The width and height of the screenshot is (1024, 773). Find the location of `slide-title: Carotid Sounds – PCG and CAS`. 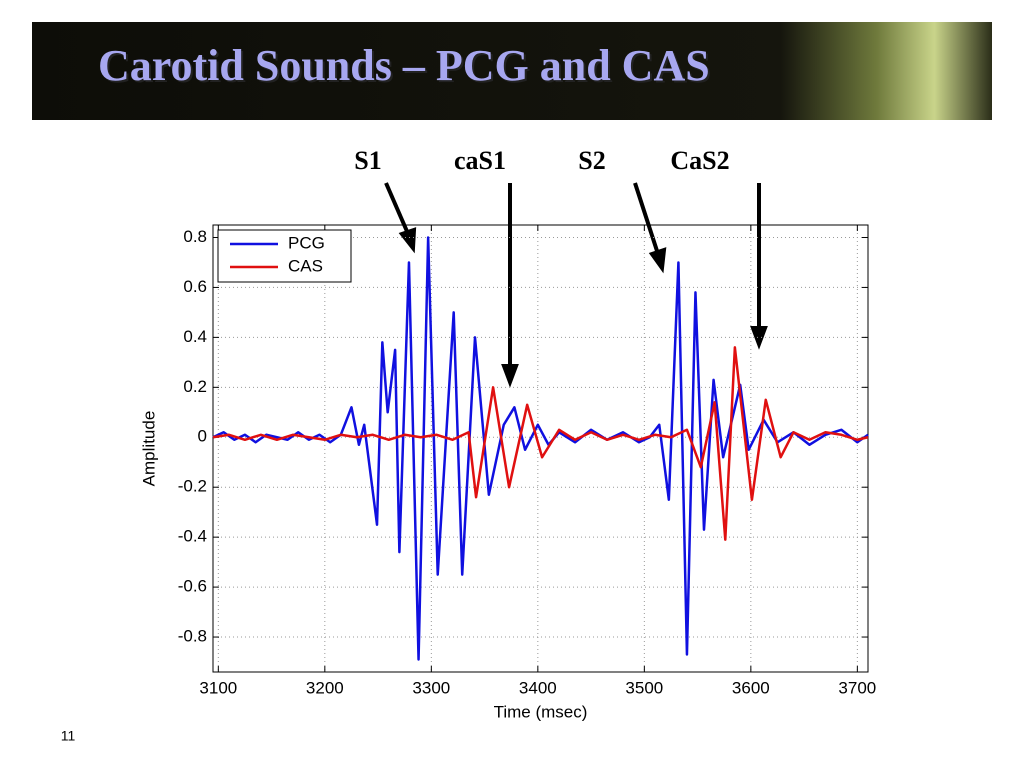

slide-title: Carotid Sounds – PCG and CAS is located at coordinates (404, 65).